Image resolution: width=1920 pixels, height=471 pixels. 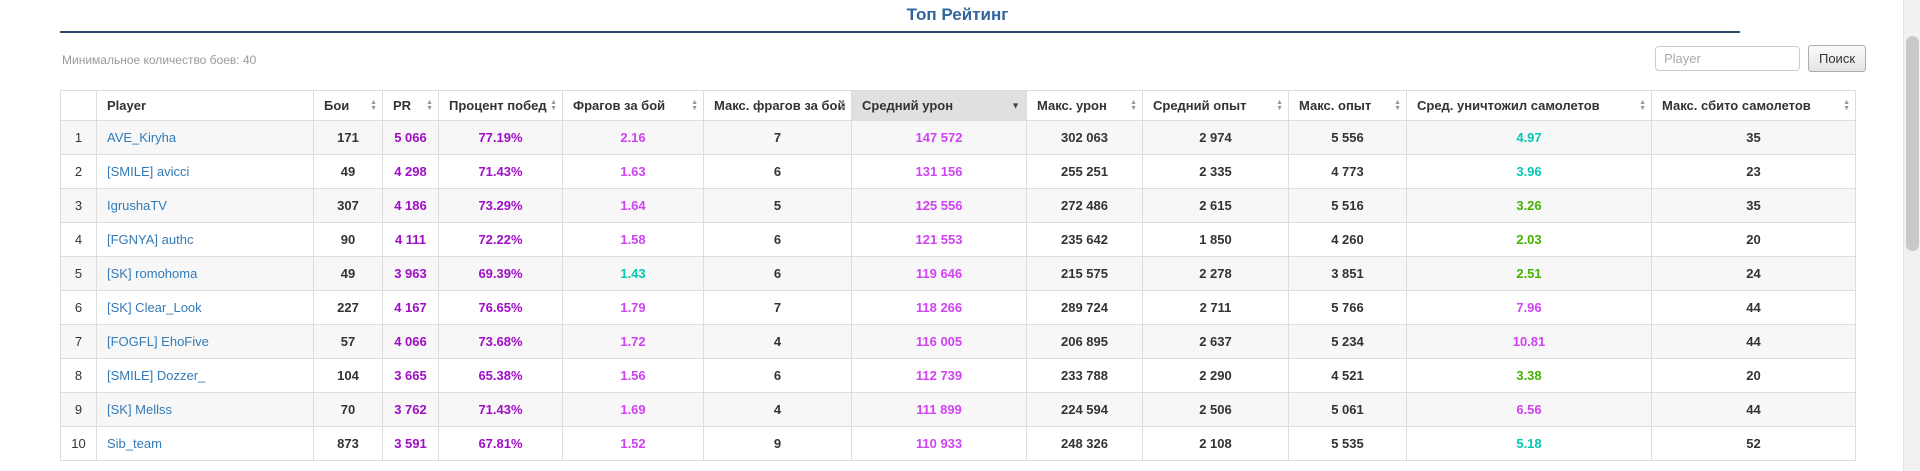 I want to click on cell-player: IgrushaTV, so click(x=205, y=205).